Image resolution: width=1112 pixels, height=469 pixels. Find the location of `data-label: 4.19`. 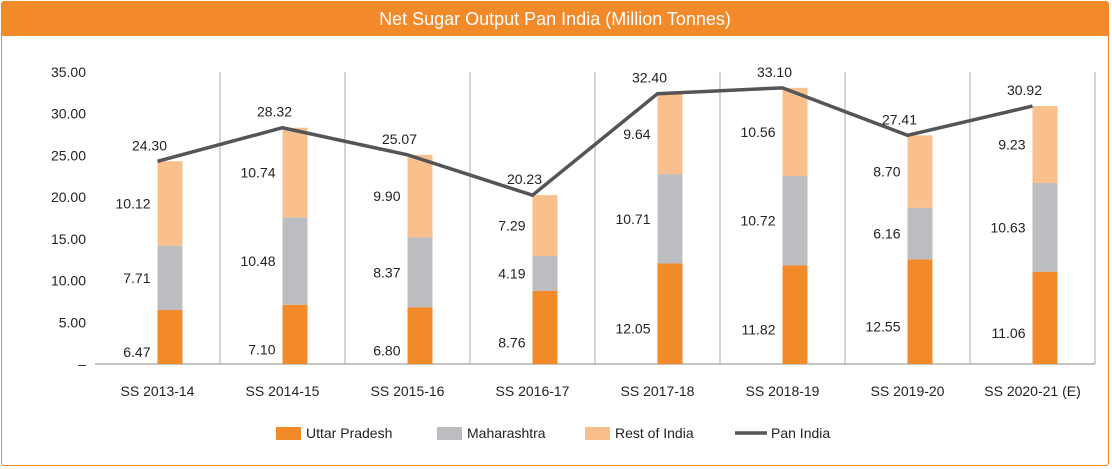

data-label: 4.19 is located at coordinates (511, 273).